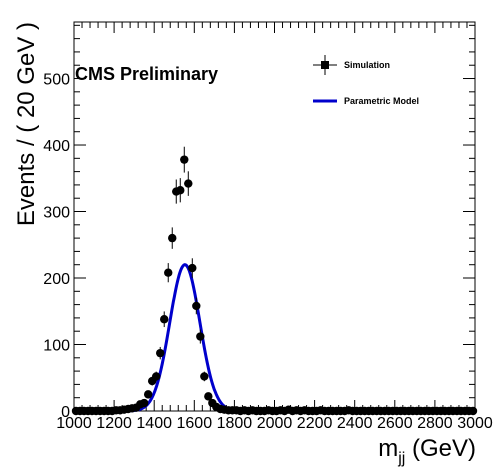  Describe the element at coordinates (56, 213) in the screenshot. I see `y-tick-label: 300` at that location.